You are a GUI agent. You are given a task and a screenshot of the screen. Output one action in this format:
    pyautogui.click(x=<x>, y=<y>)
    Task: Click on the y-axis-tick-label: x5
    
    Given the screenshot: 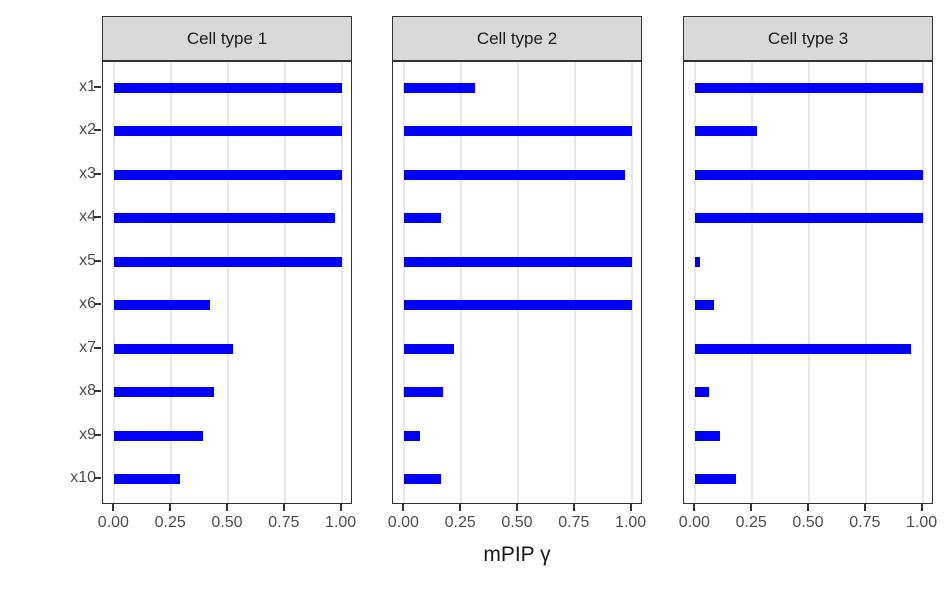 What is the action you would take?
    pyautogui.click(x=87, y=260)
    